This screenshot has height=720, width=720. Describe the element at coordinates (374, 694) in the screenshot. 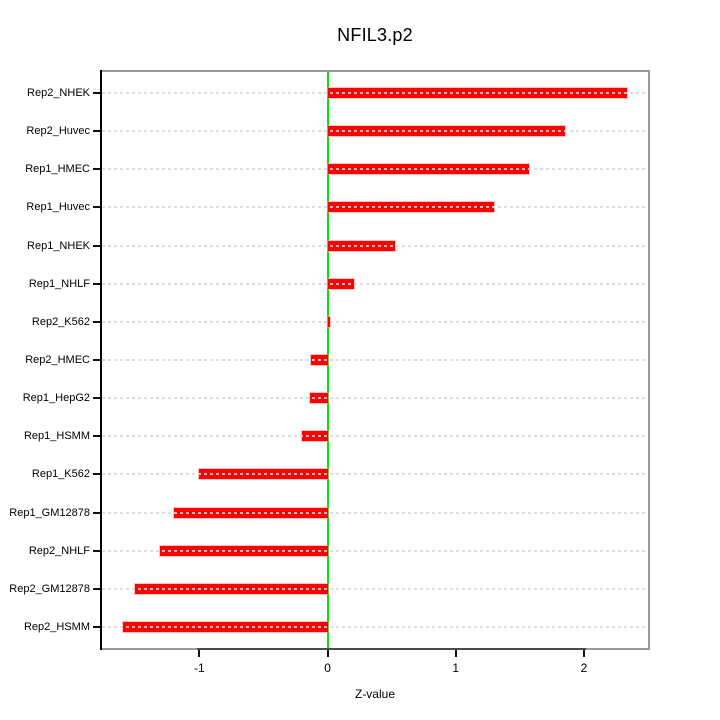

I see `x-axis-title: Z-value` at that location.